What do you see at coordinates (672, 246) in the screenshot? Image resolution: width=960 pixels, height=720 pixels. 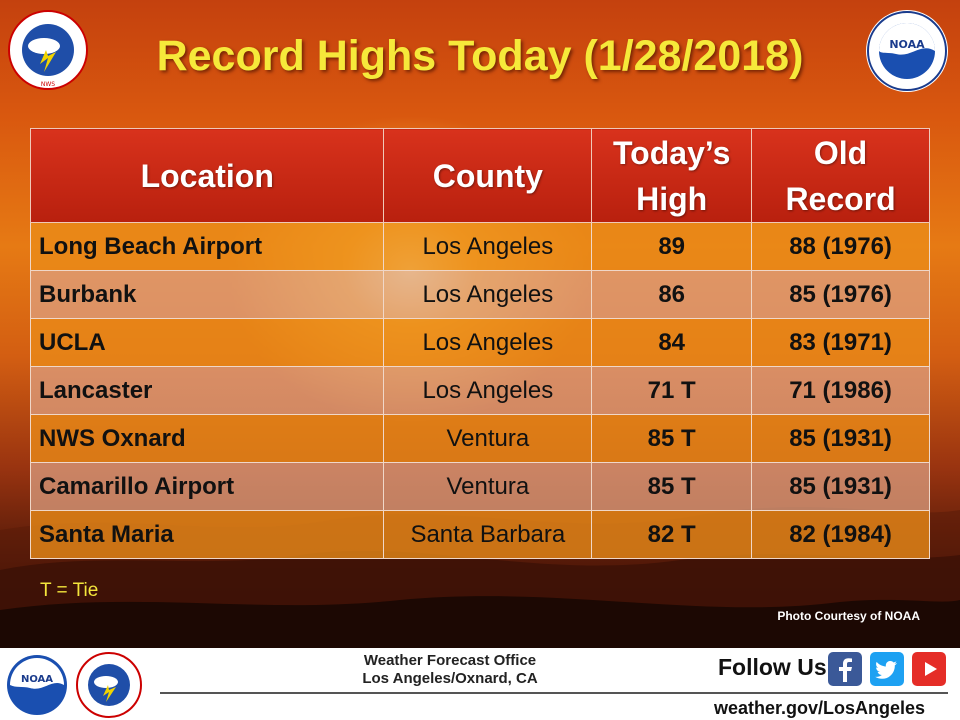 I see `cell-todays-high: 89` at bounding box center [672, 246].